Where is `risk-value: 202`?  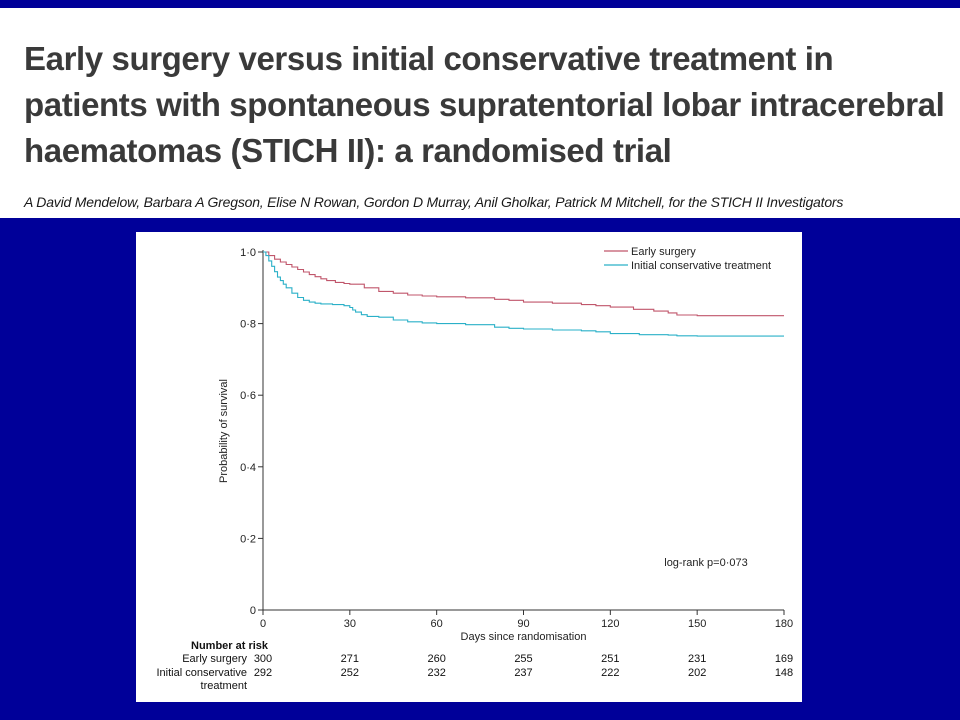 risk-value: 202 is located at coordinates (697, 673).